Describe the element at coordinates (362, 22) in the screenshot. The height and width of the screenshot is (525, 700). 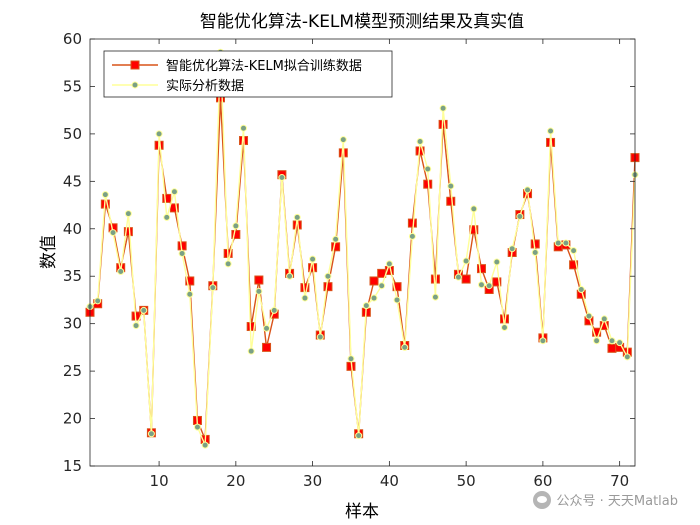
I see `chart-title: 智能优化算法-KELM模型预测结果及真实值` at that location.